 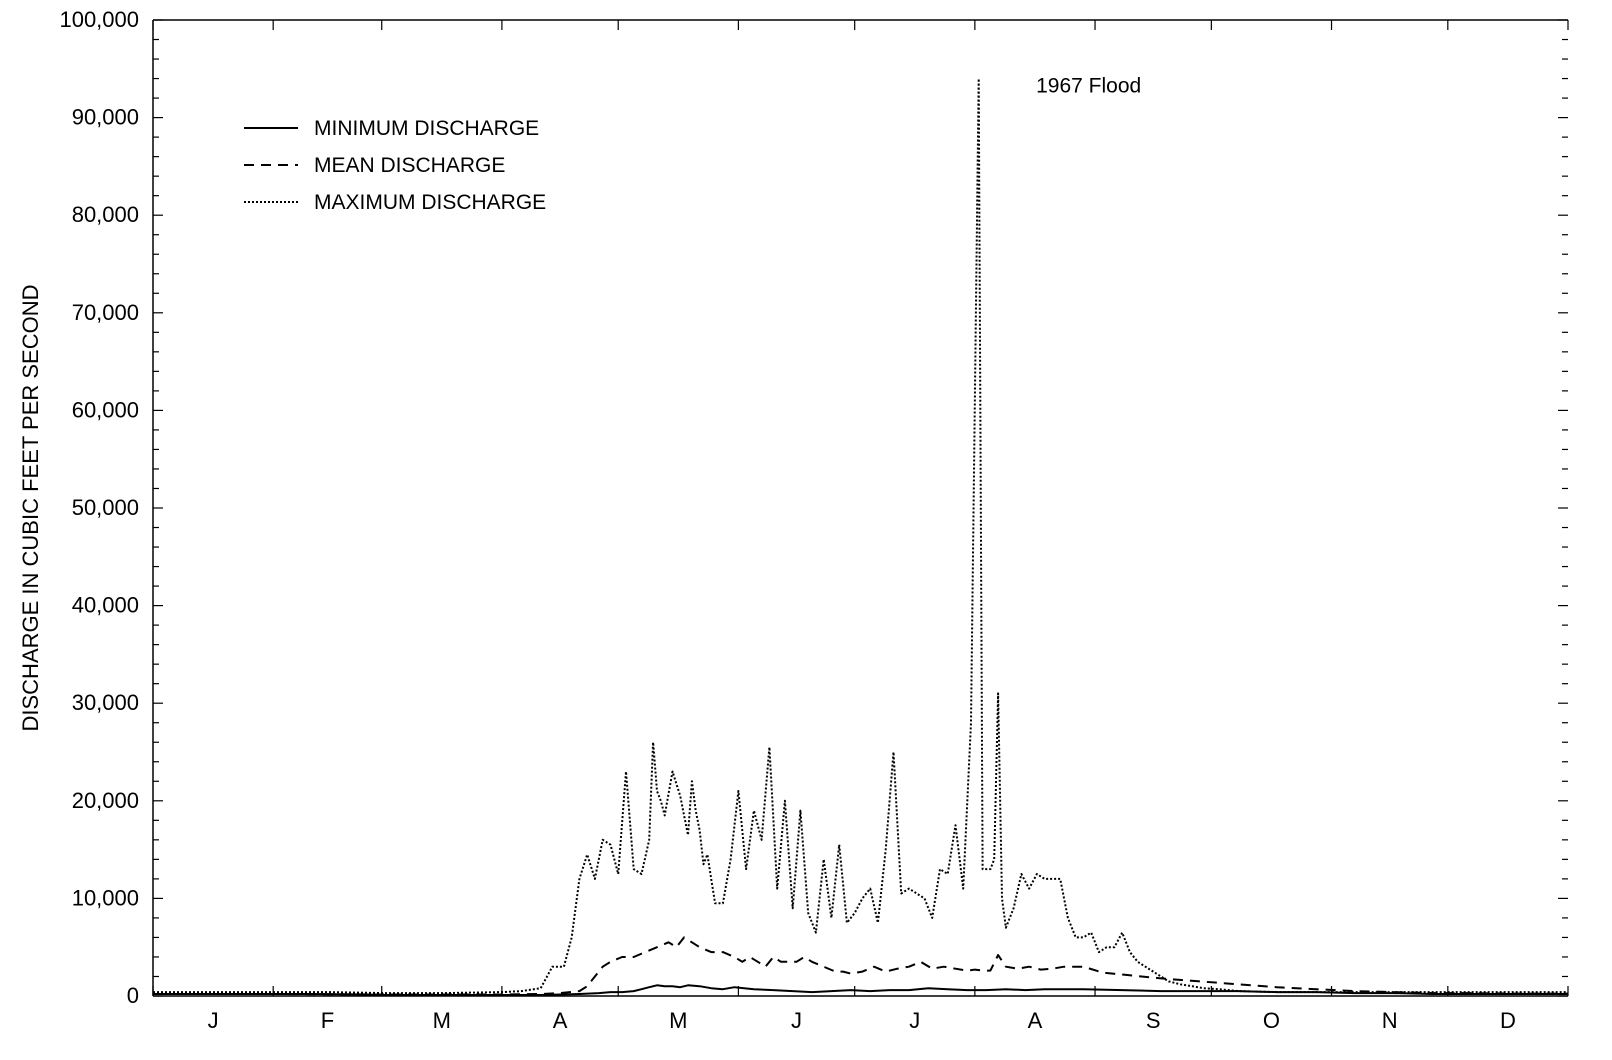 I want to click on y-tick-label: 90,000, so click(x=105, y=117).